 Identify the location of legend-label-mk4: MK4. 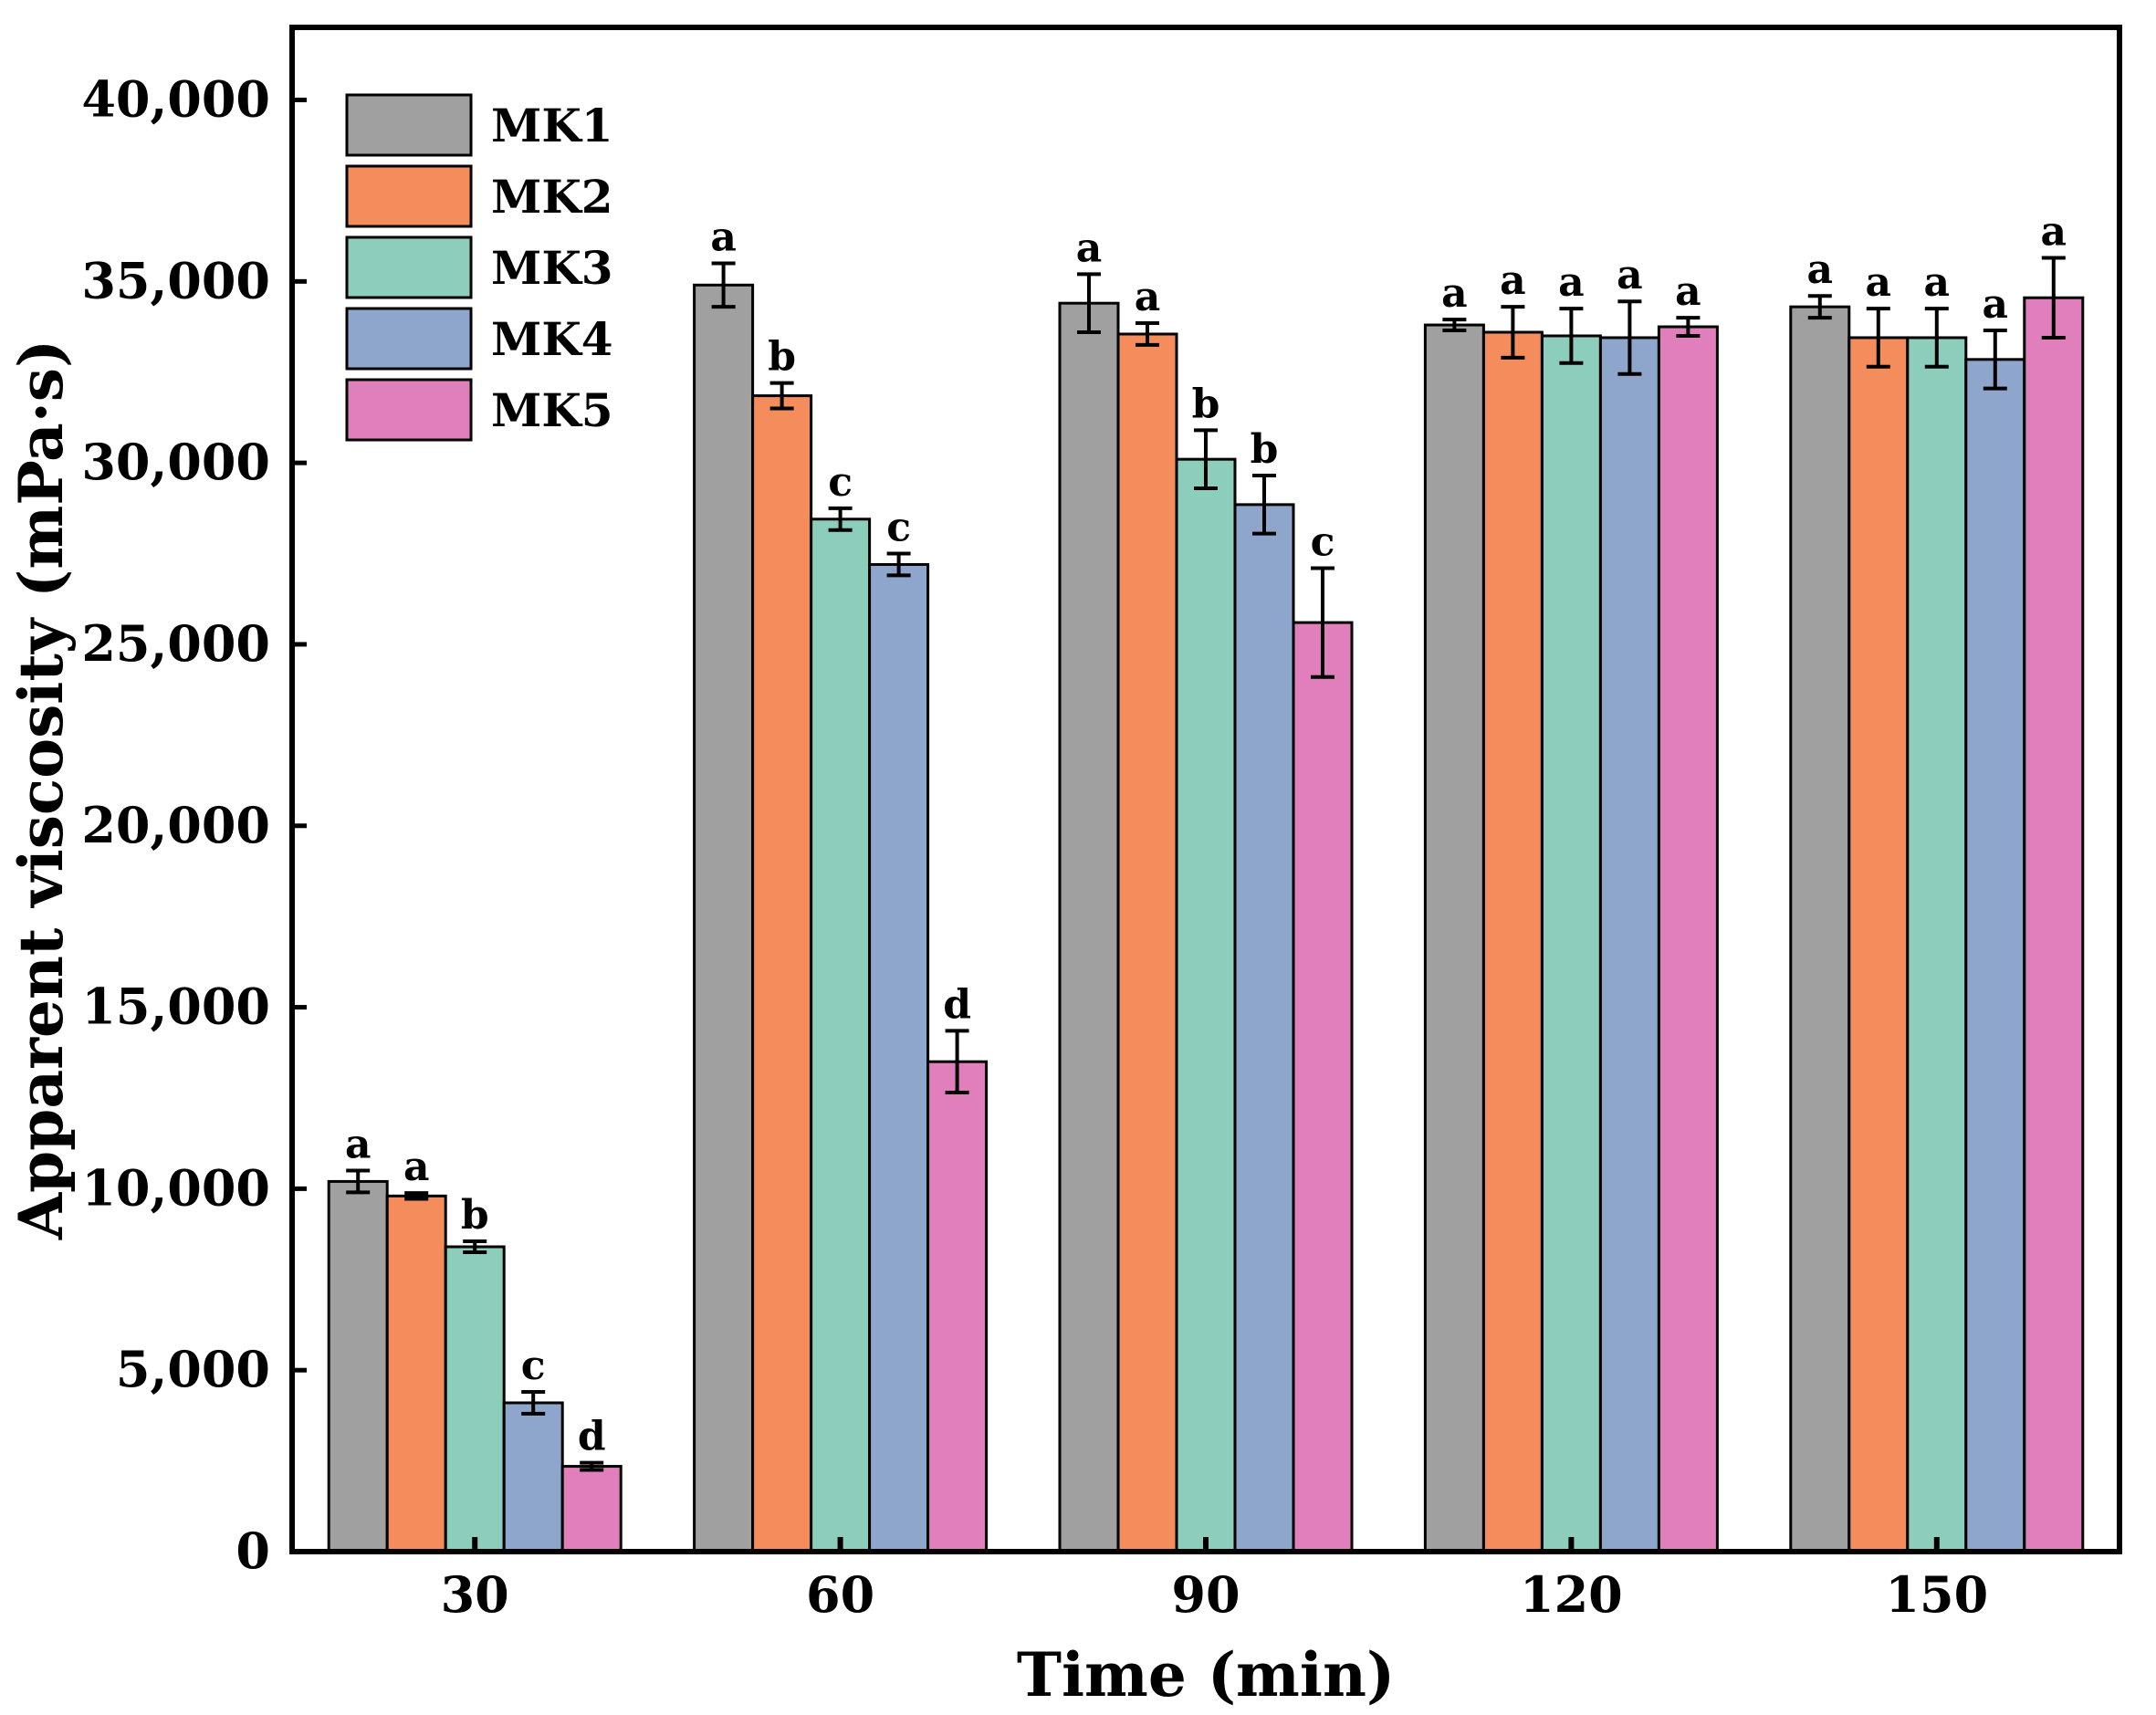
(552, 339).